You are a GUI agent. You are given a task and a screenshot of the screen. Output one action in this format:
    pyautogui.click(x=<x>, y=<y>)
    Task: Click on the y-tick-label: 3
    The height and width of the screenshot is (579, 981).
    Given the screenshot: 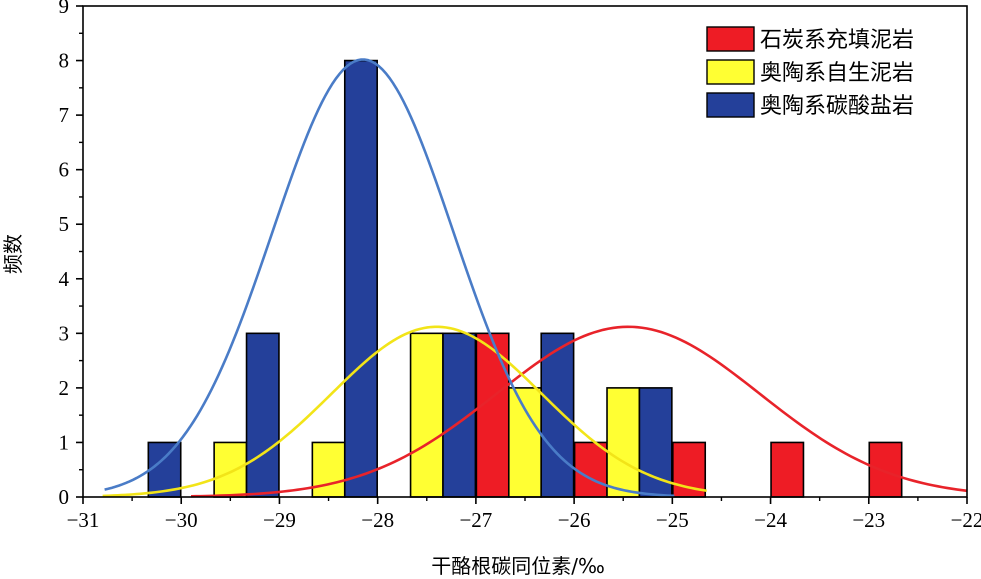 What is the action you would take?
    pyautogui.click(x=64, y=333)
    